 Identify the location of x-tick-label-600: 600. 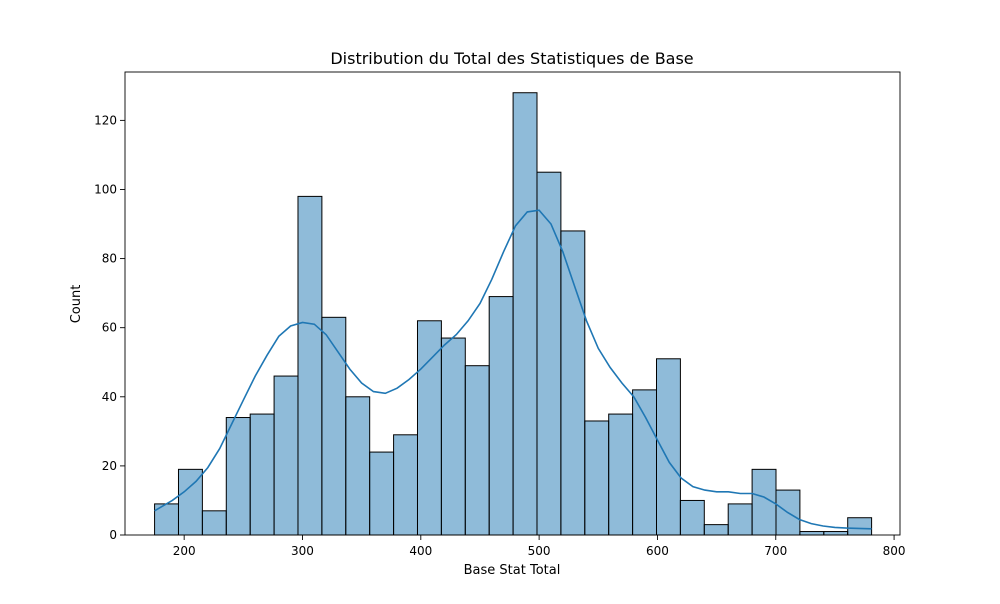
(657, 551).